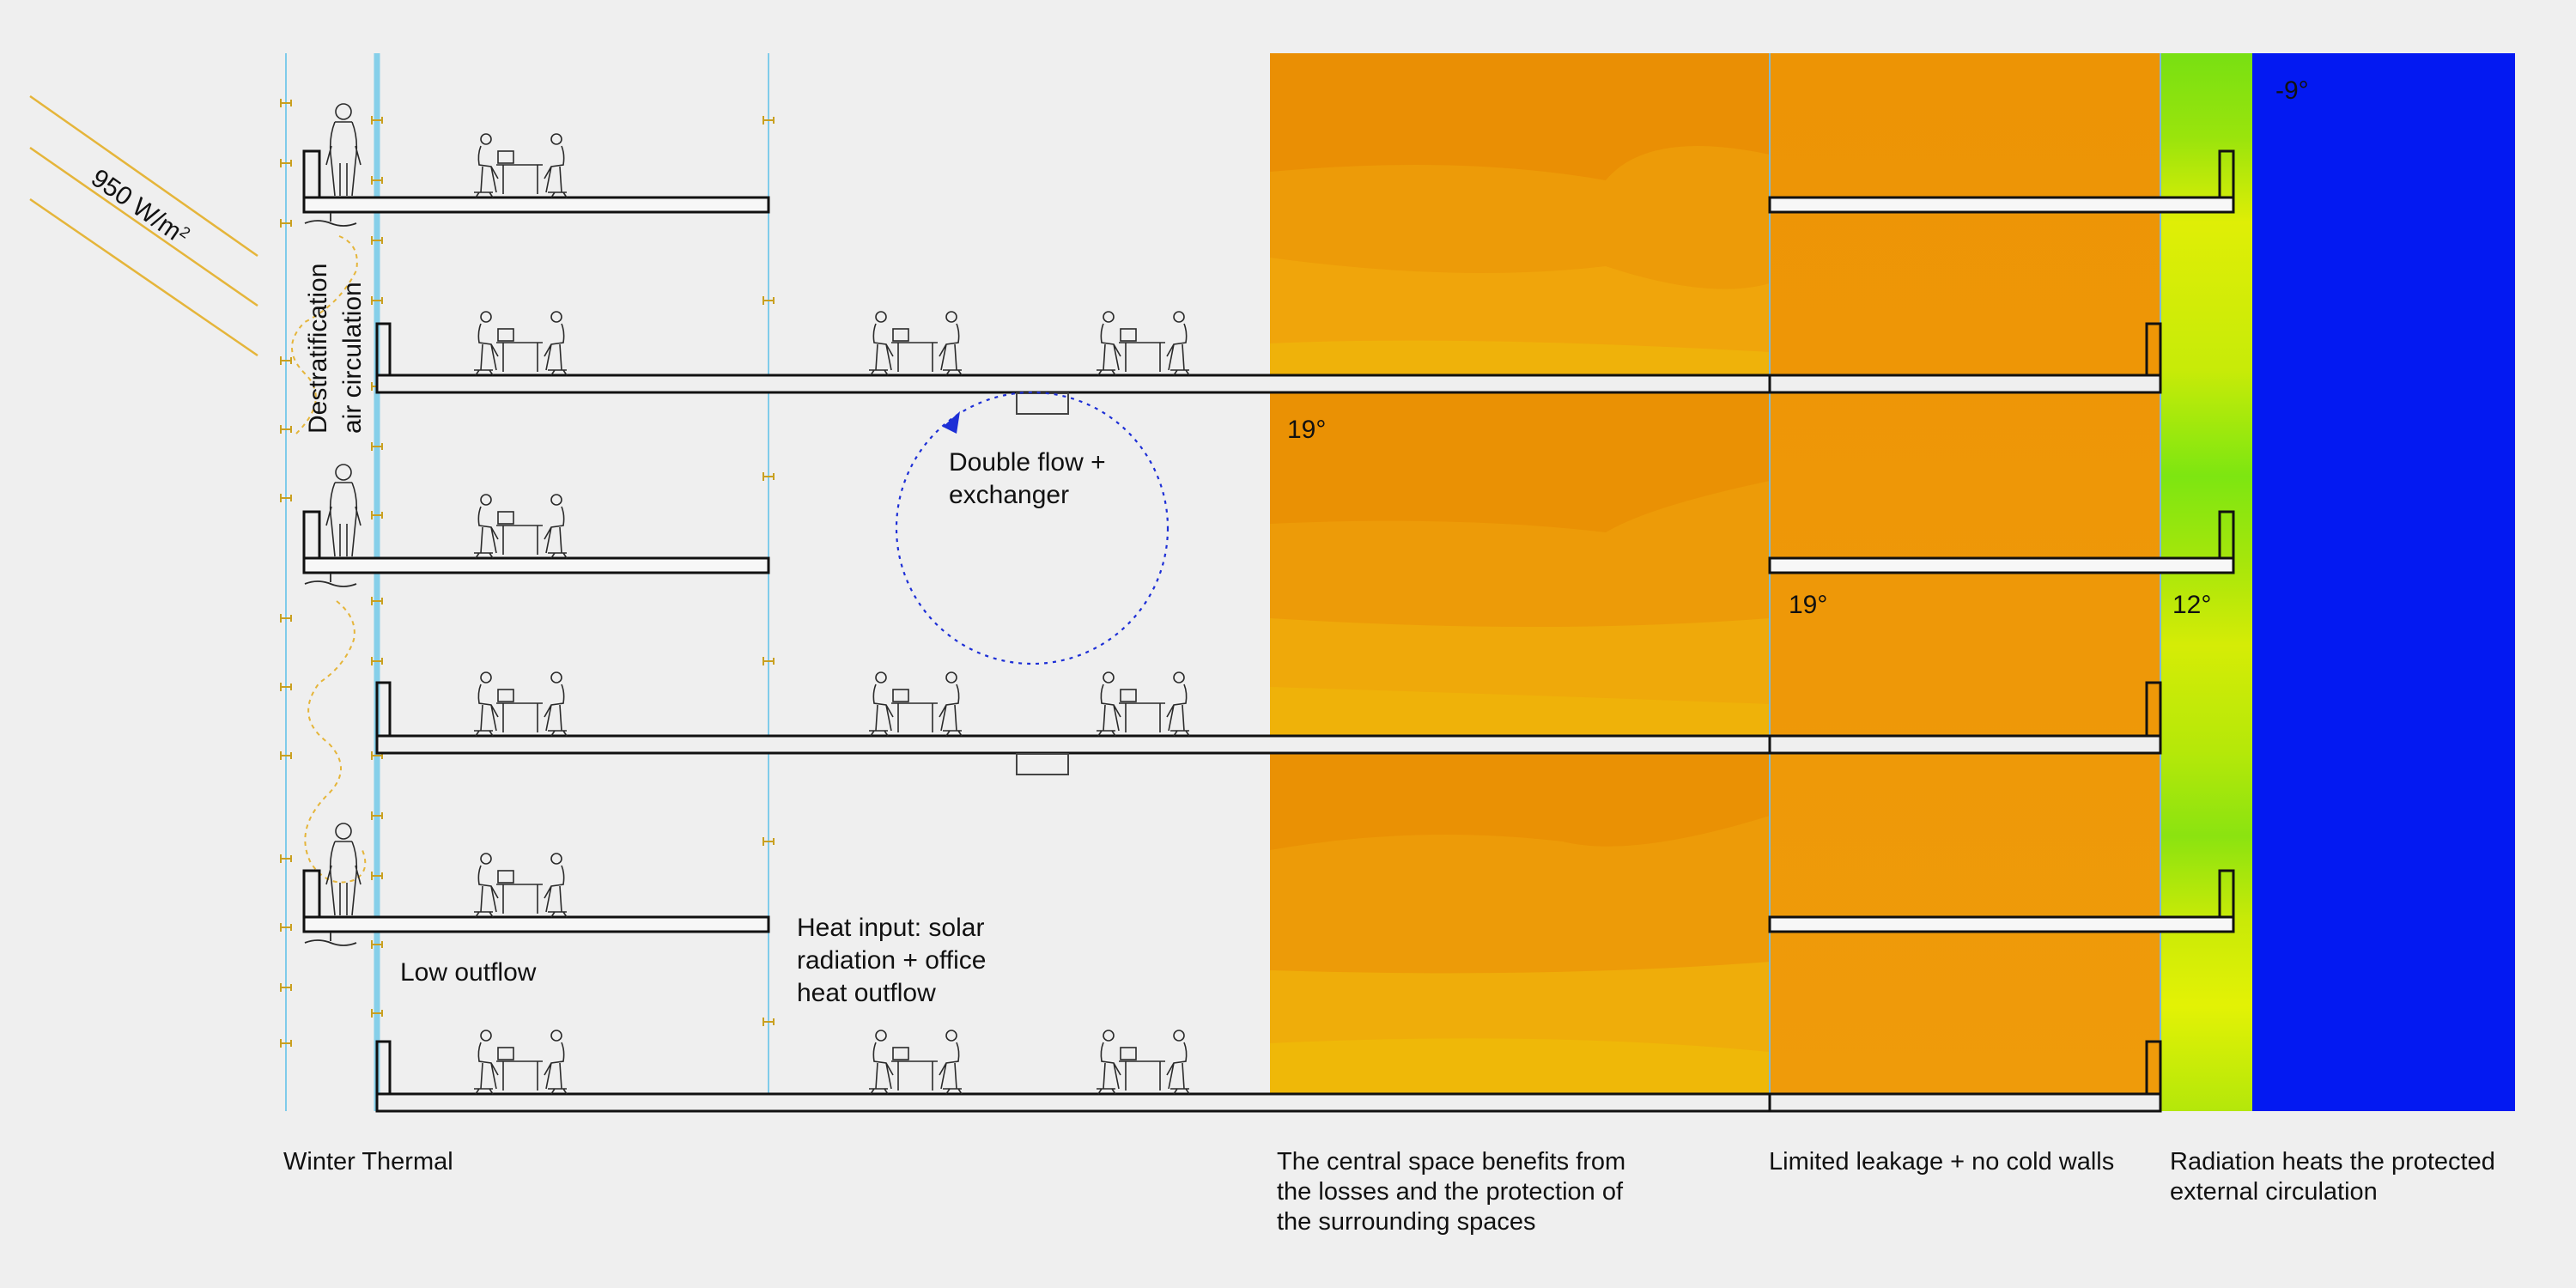 Image resolution: width=2576 pixels, height=1288 pixels. I want to click on parapet, so click(312, 173).